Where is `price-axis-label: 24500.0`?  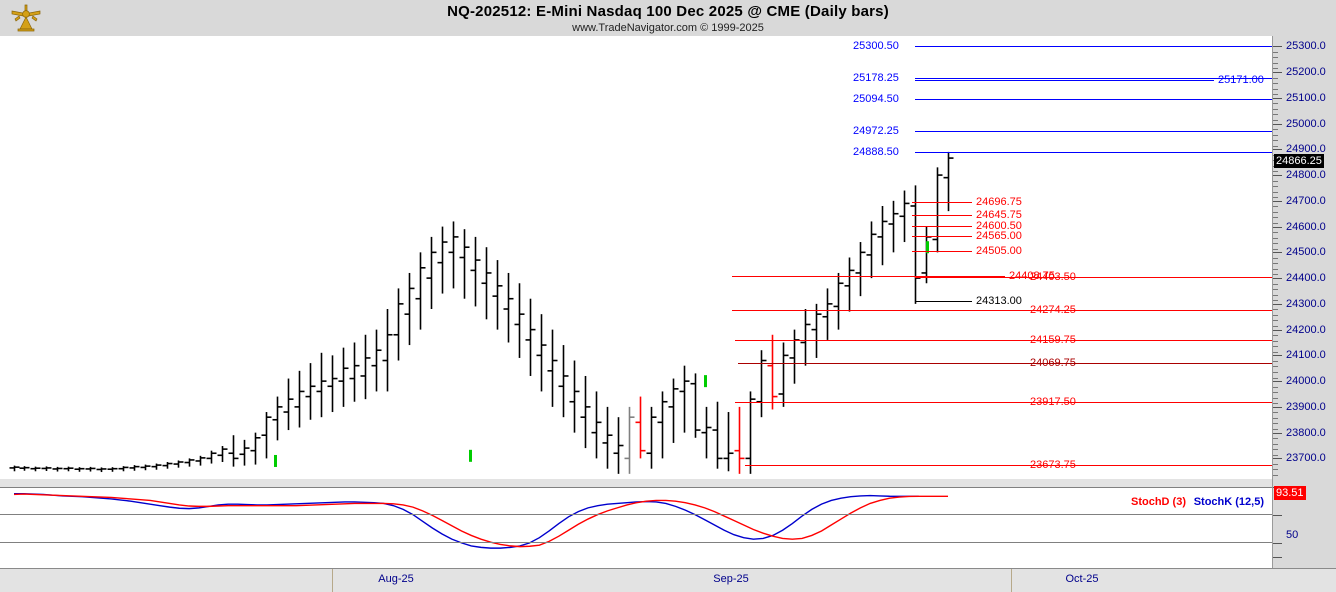 price-axis-label: 24500.0 is located at coordinates (1306, 252).